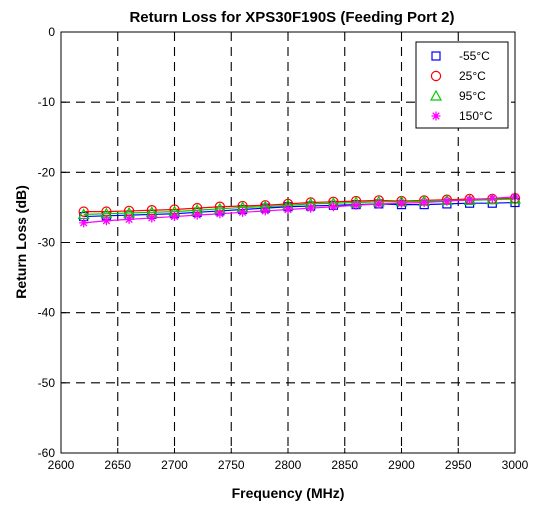 The width and height of the screenshot is (533, 511). What do you see at coordinates (474, 56) in the screenshot?
I see `legend-label: -55°C` at bounding box center [474, 56].